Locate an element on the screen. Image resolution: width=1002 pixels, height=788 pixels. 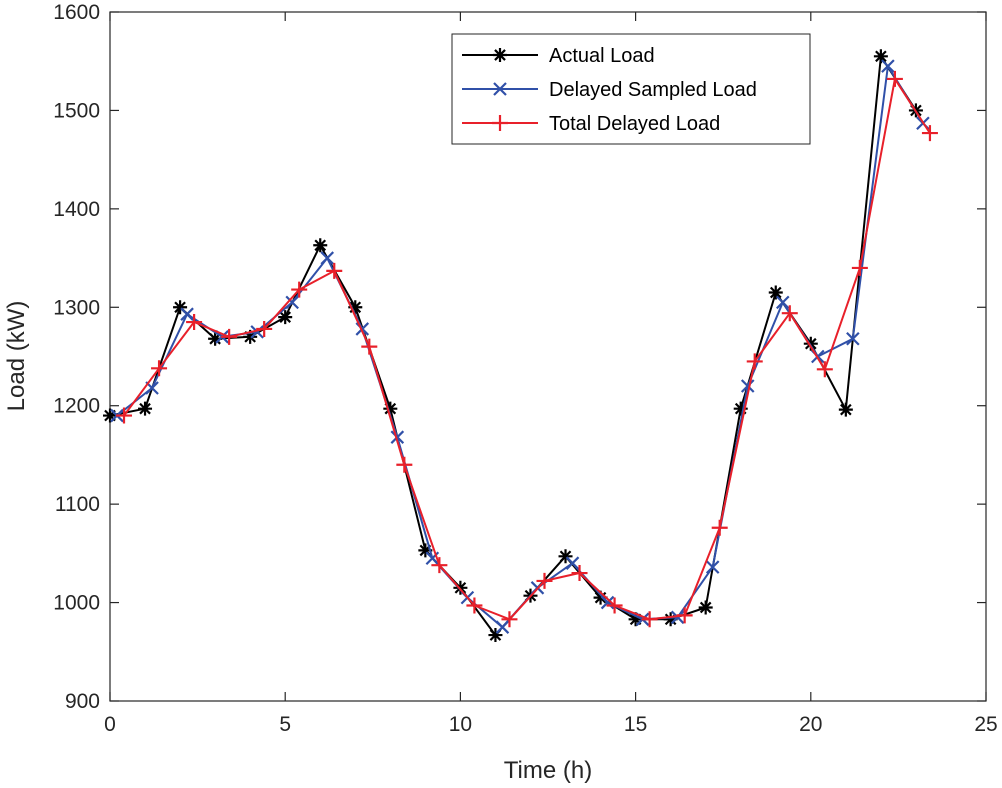
x-tick-label: 5 is located at coordinates (285, 724).